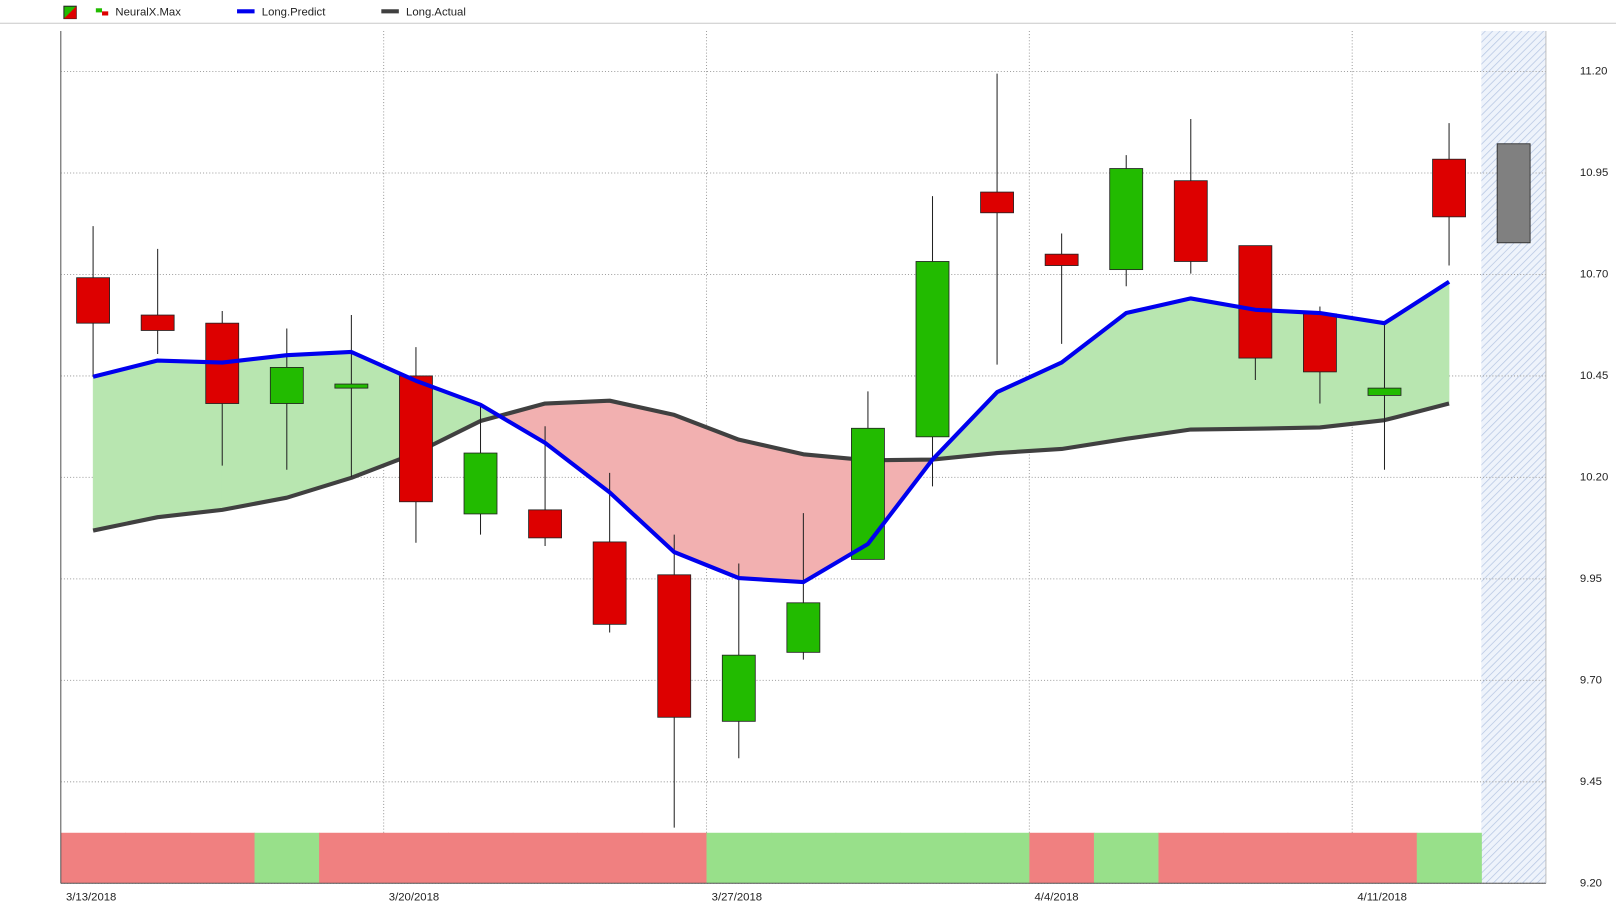 This screenshot has width=1616, height=907. What do you see at coordinates (148, 12) in the screenshot?
I see `legend-label: NeuralX.Max` at bounding box center [148, 12].